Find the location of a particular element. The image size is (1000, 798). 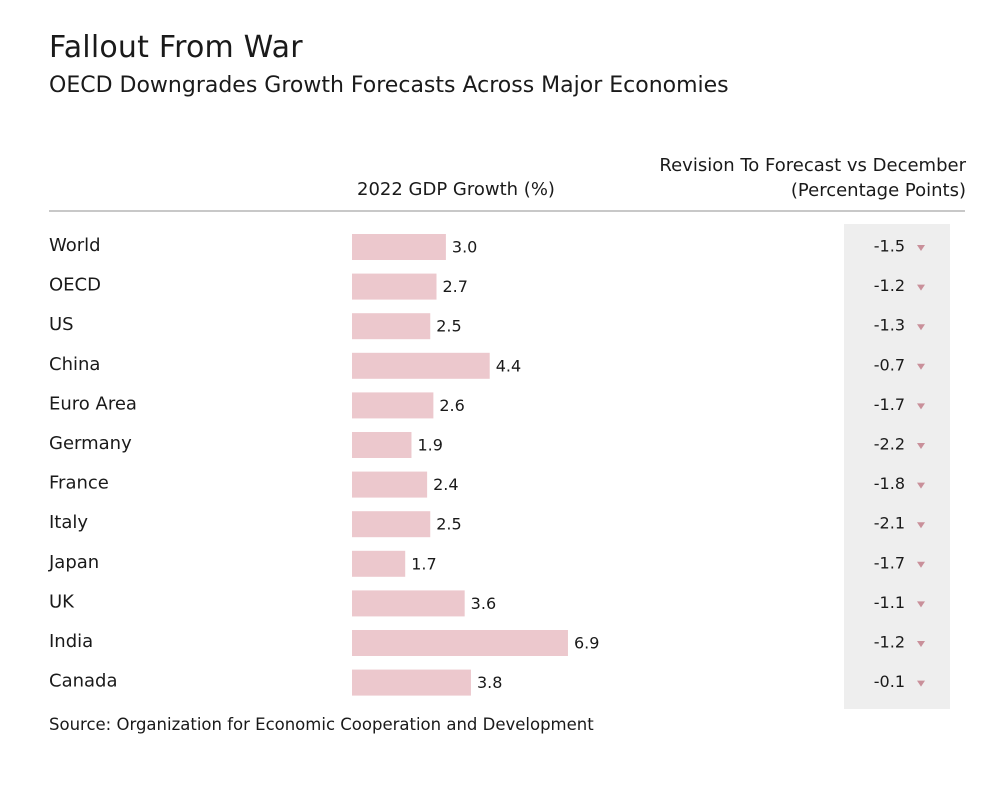

gdp-value-france: 2.4 is located at coordinates (445, 484).